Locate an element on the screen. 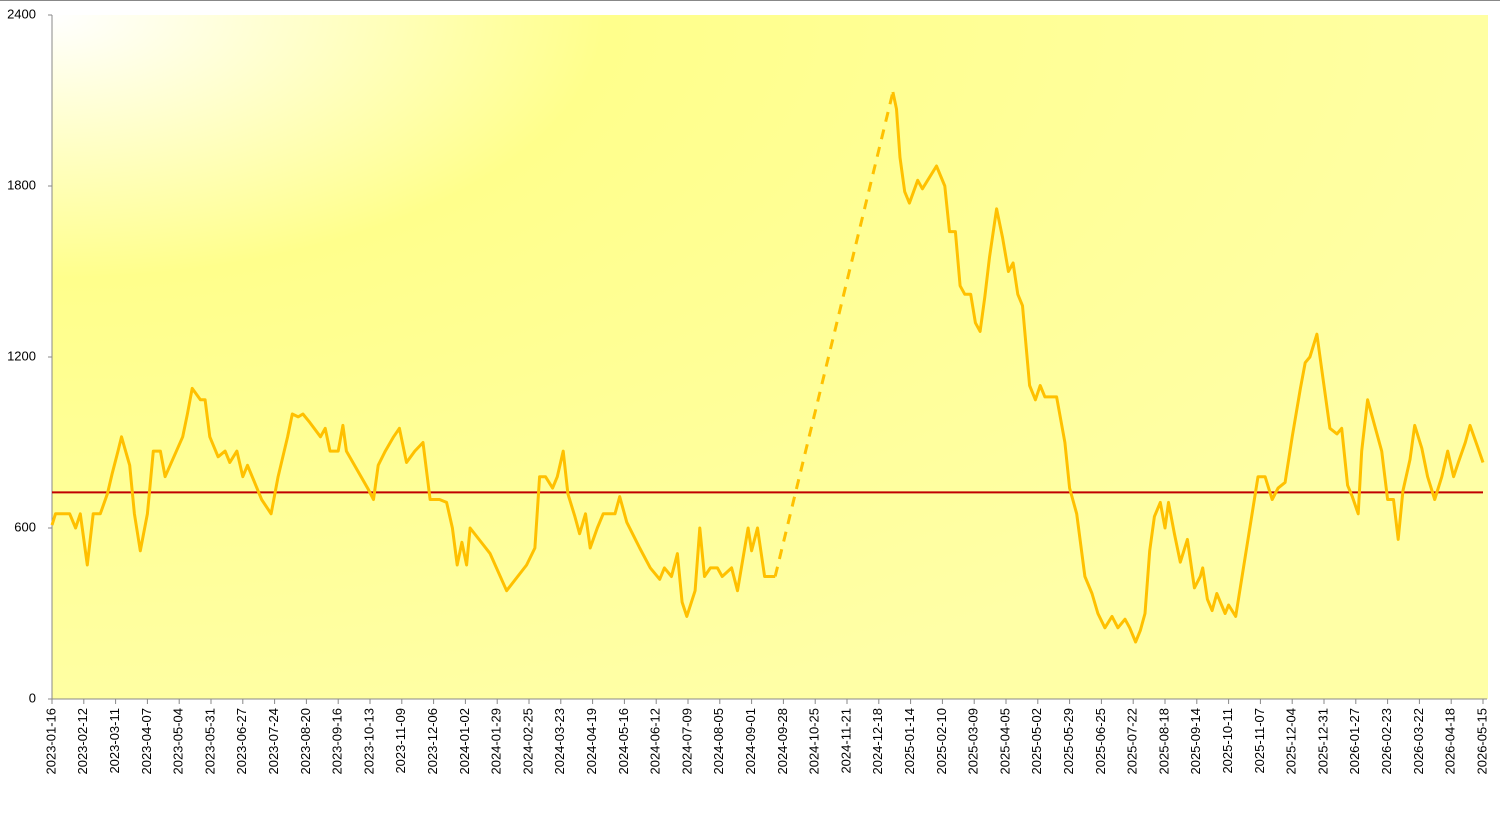 The image size is (1500, 838). x-tick-label: 2024-02-25 is located at coordinates (527, 741).